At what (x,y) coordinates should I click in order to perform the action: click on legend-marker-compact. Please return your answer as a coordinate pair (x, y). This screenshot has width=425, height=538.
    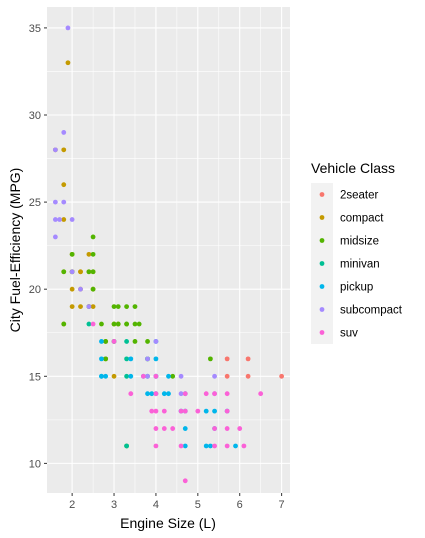
    Looking at the image, I should click on (322, 217).